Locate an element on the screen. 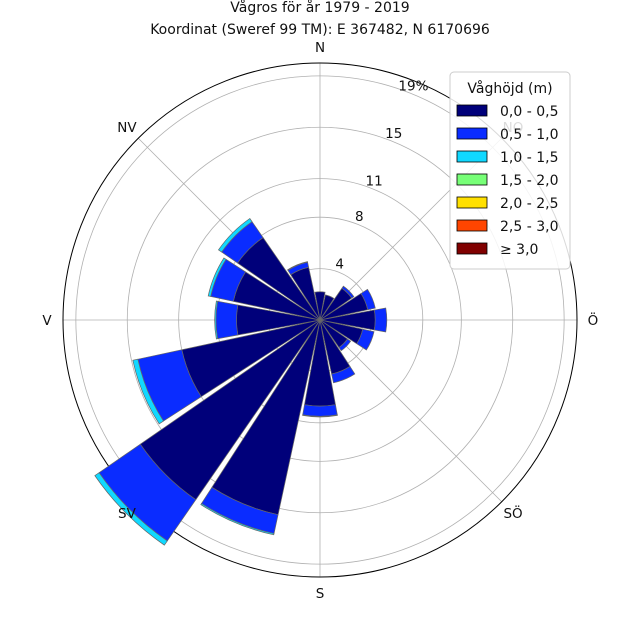 The image size is (640, 640). bar-dir67_5-bin1 is located at coordinates (368, 299).